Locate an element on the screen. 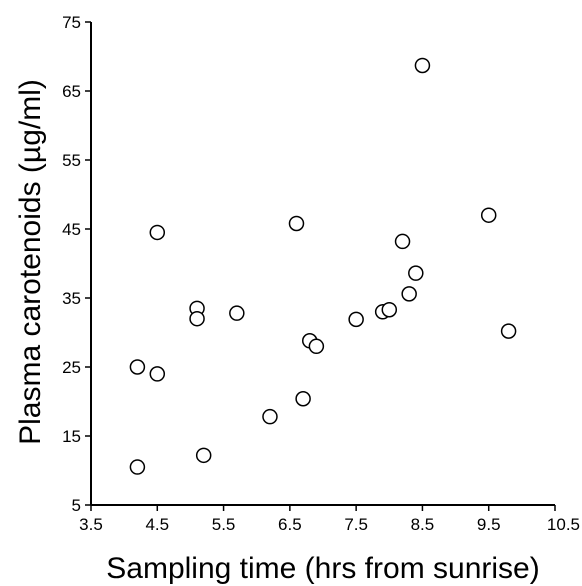 This screenshot has width=582, height=586. x-tick-label: 9.5 is located at coordinates (489, 524).